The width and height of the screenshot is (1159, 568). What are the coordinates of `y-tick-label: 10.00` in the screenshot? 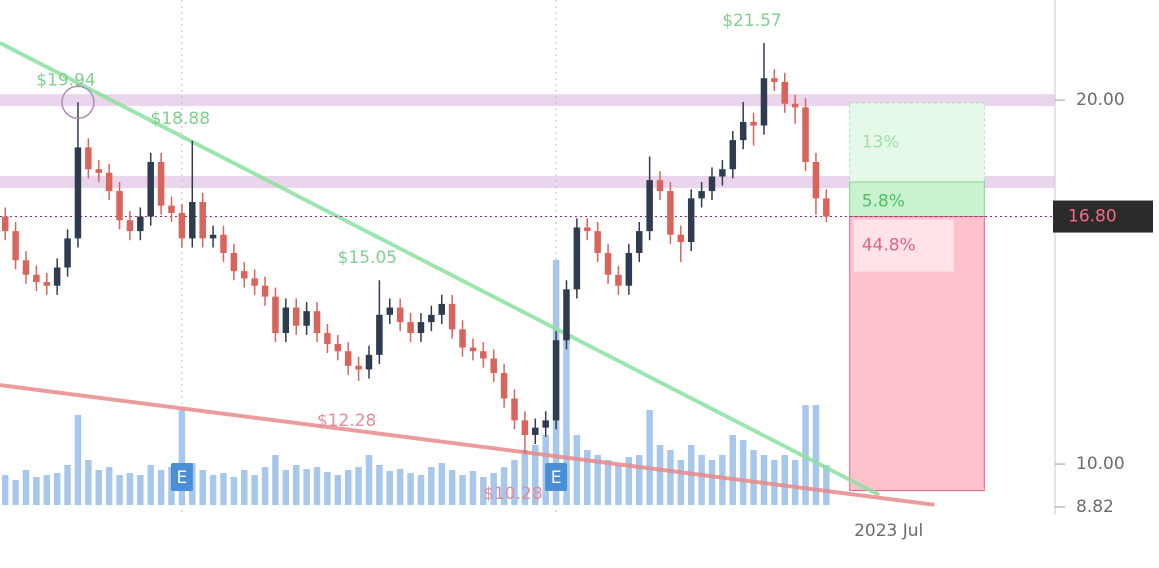 It's located at (1100, 464).